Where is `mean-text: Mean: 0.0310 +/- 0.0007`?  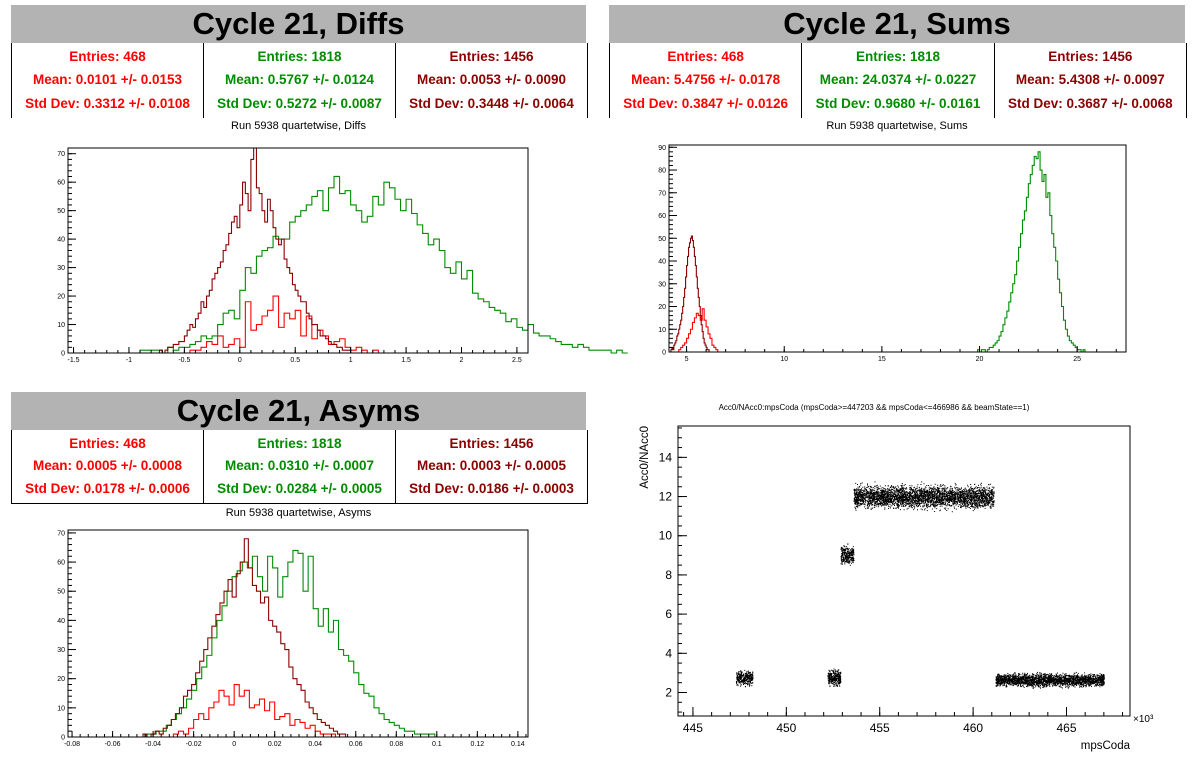
mean-text: Mean: 0.0310 +/- 0.0007 is located at coordinates (299, 466).